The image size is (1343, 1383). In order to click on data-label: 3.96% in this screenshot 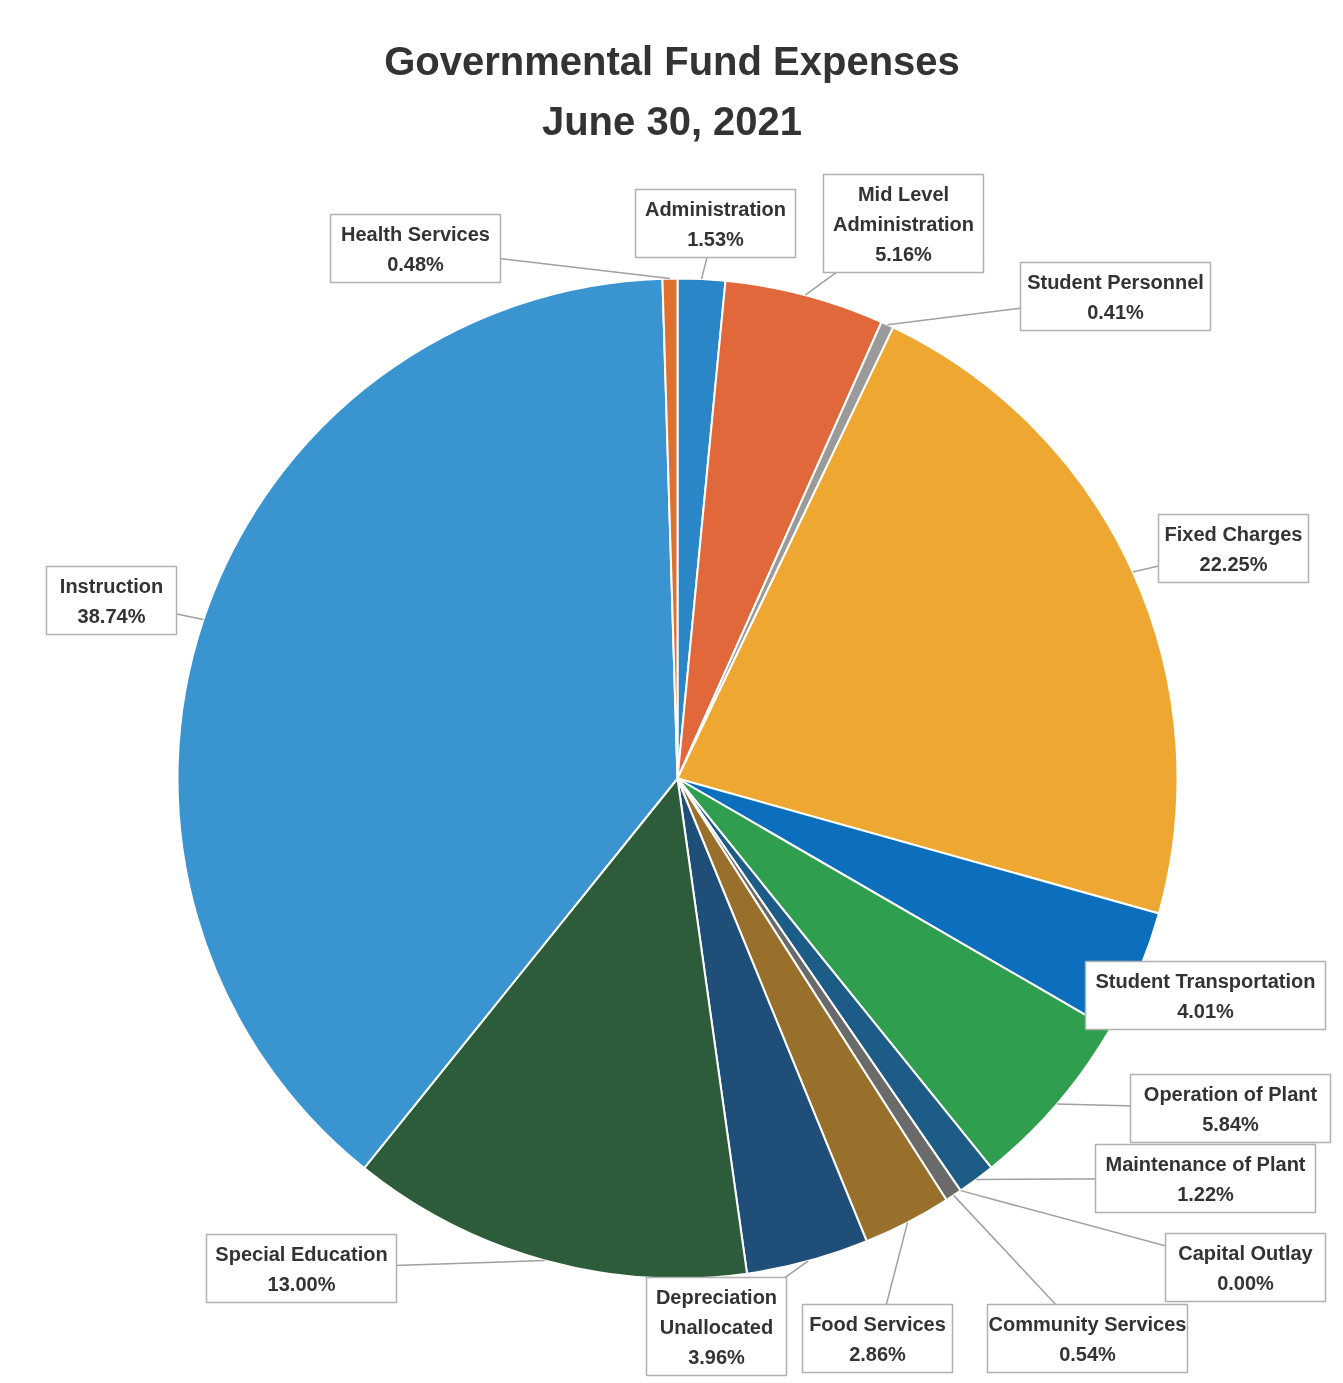, I will do `click(717, 1356)`.